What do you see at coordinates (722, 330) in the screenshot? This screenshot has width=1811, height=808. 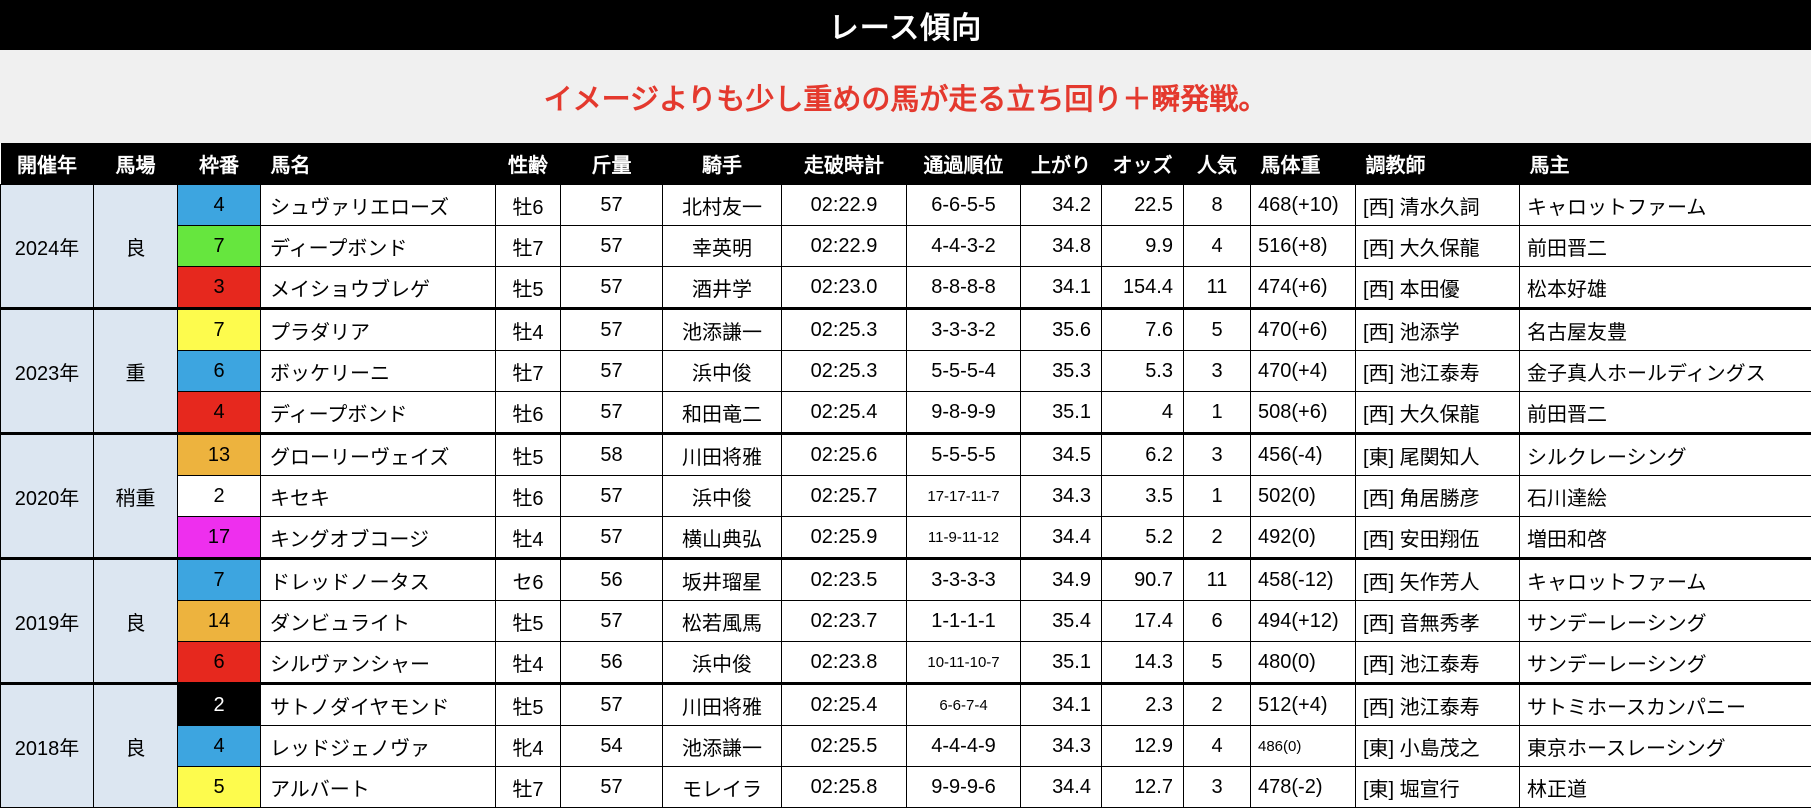 I see `jockey-cell: 池添謙一` at bounding box center [722, 330].